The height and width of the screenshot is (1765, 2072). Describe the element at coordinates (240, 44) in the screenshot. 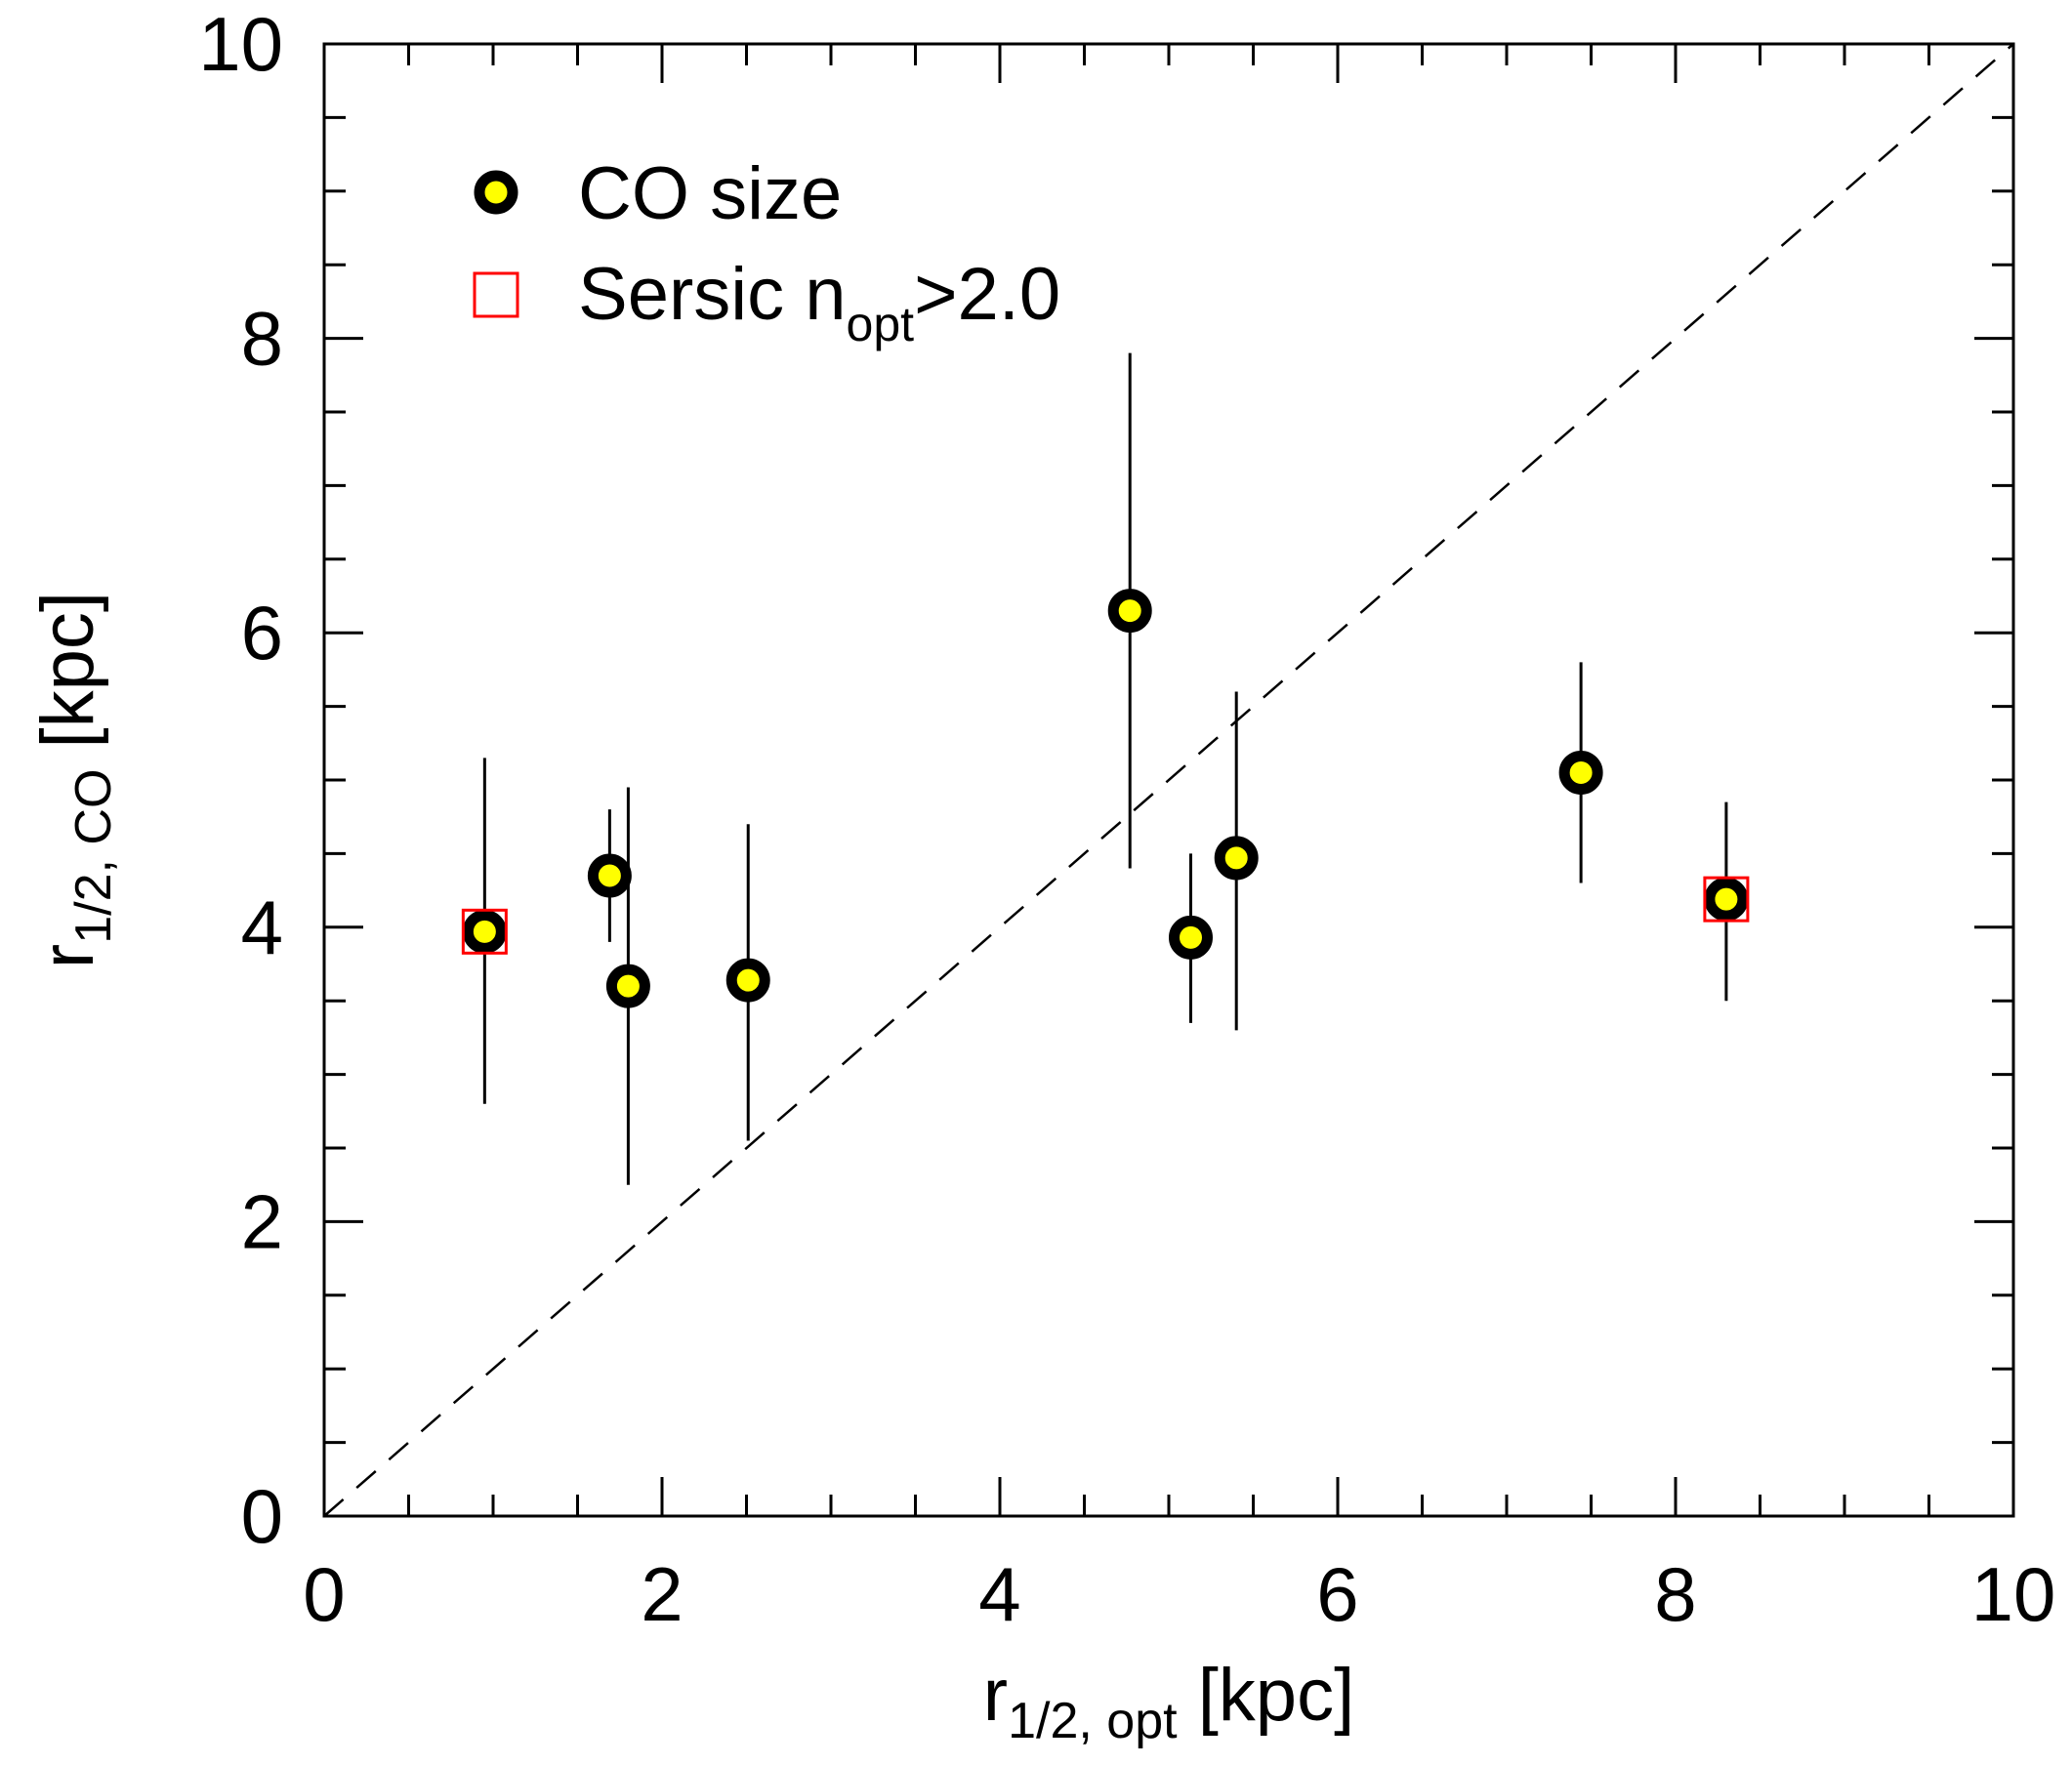

I see `y-tick-label: 10` at that location.